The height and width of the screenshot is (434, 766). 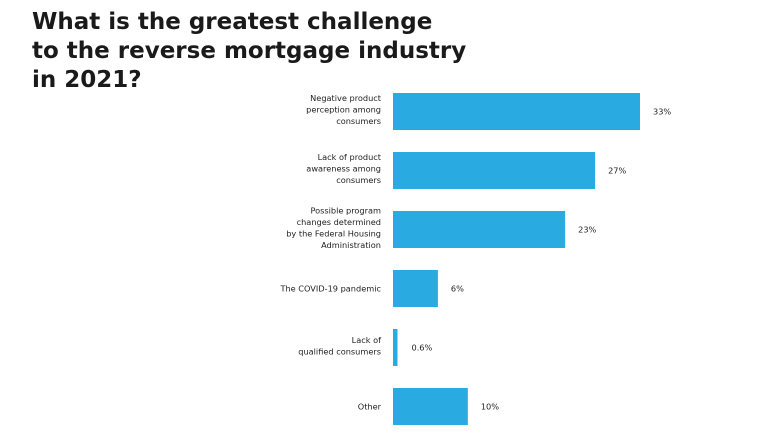 I want to click on category-label-3: The COVID-19 pandemic, so click(x=330, y=289).